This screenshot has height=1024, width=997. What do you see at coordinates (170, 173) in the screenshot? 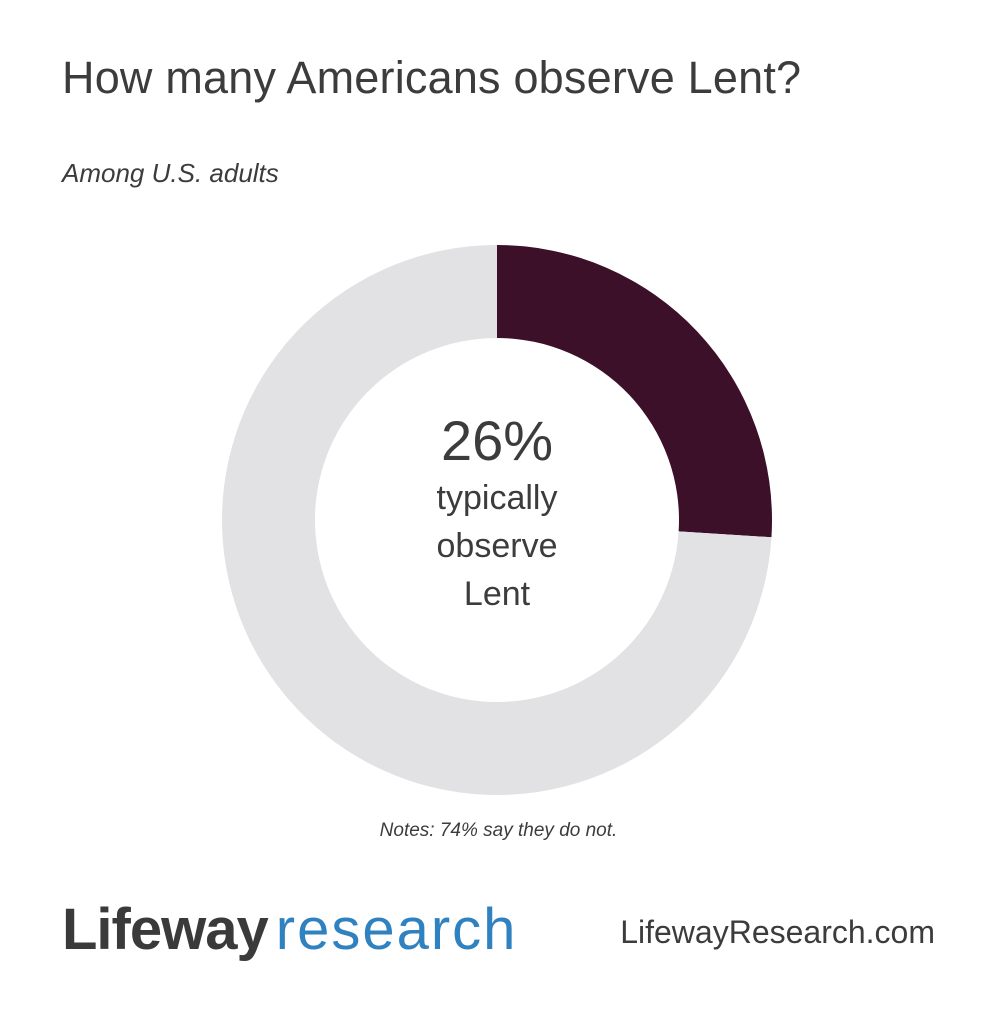
I see `chart-subtitle: Among U.S. adults` at bounding box center [170, 173].